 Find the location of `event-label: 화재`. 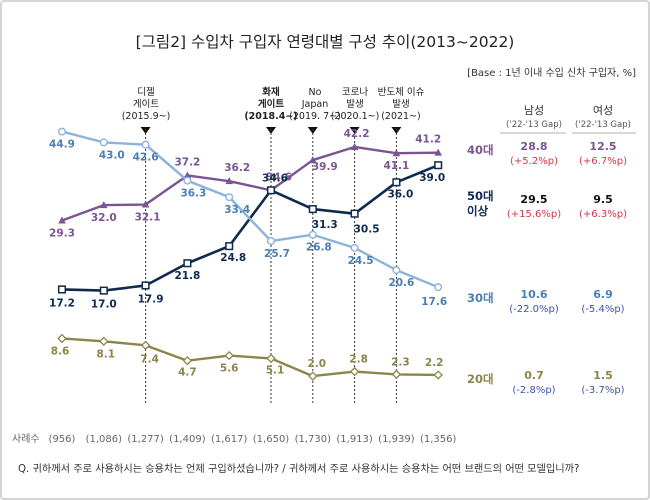

event-label: 화재 is located at coordinates (270, 92).